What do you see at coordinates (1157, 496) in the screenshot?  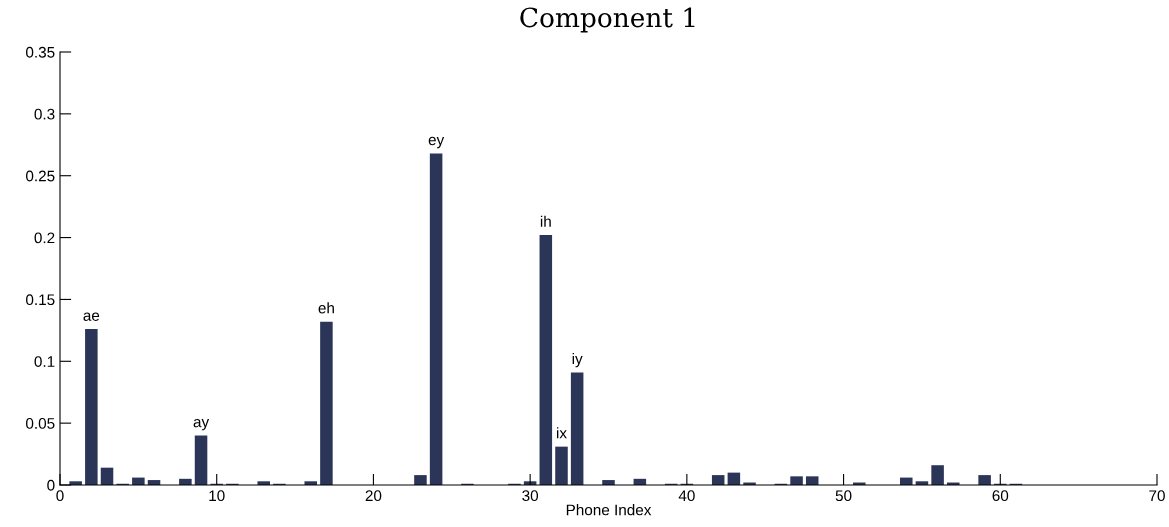 I see `x-tick-label: 70` at bounding box center [1157, 496].